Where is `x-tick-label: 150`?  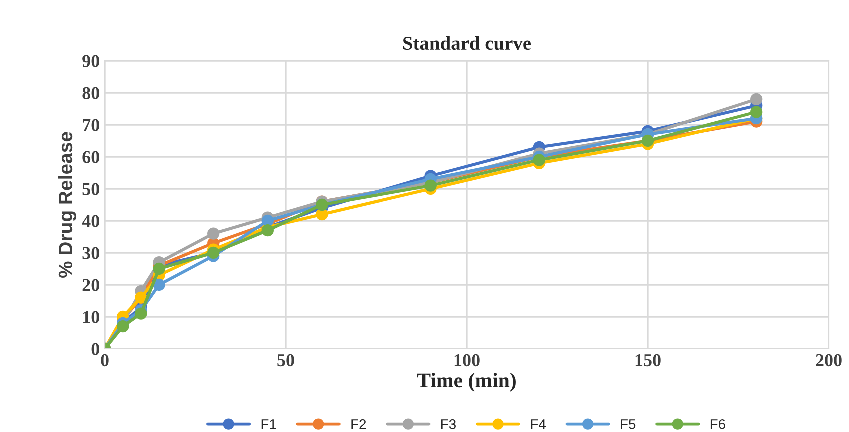 x-tick-label: 150 is located at coordinates (648, 360).